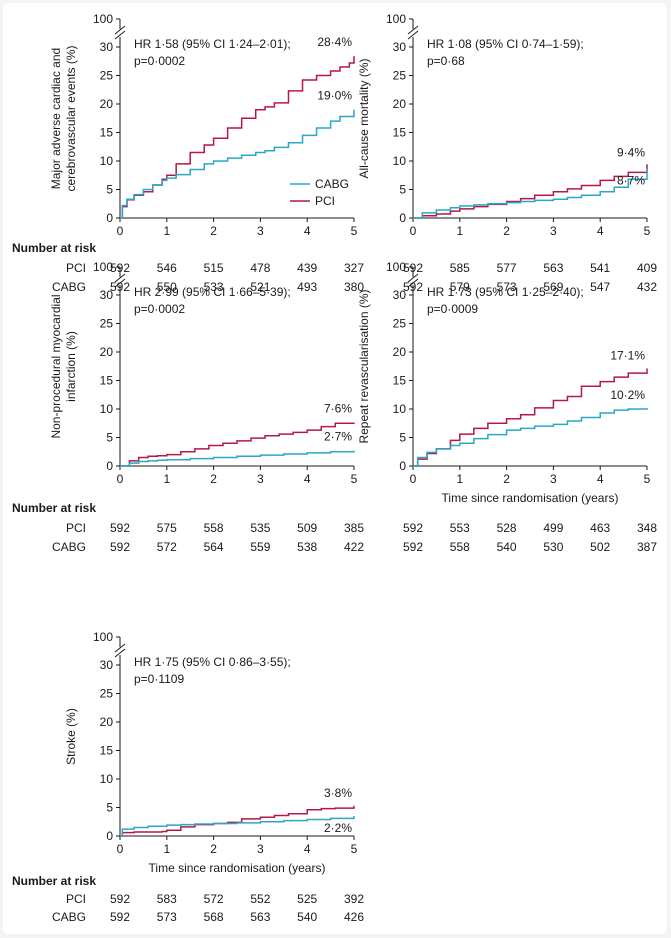 The height and width of the screenshot is (938, 671). What do you see at coordinates (325, 201) in the screenshot?
I see `legend-label-pci: PCI` at bounding box center [325, 201].